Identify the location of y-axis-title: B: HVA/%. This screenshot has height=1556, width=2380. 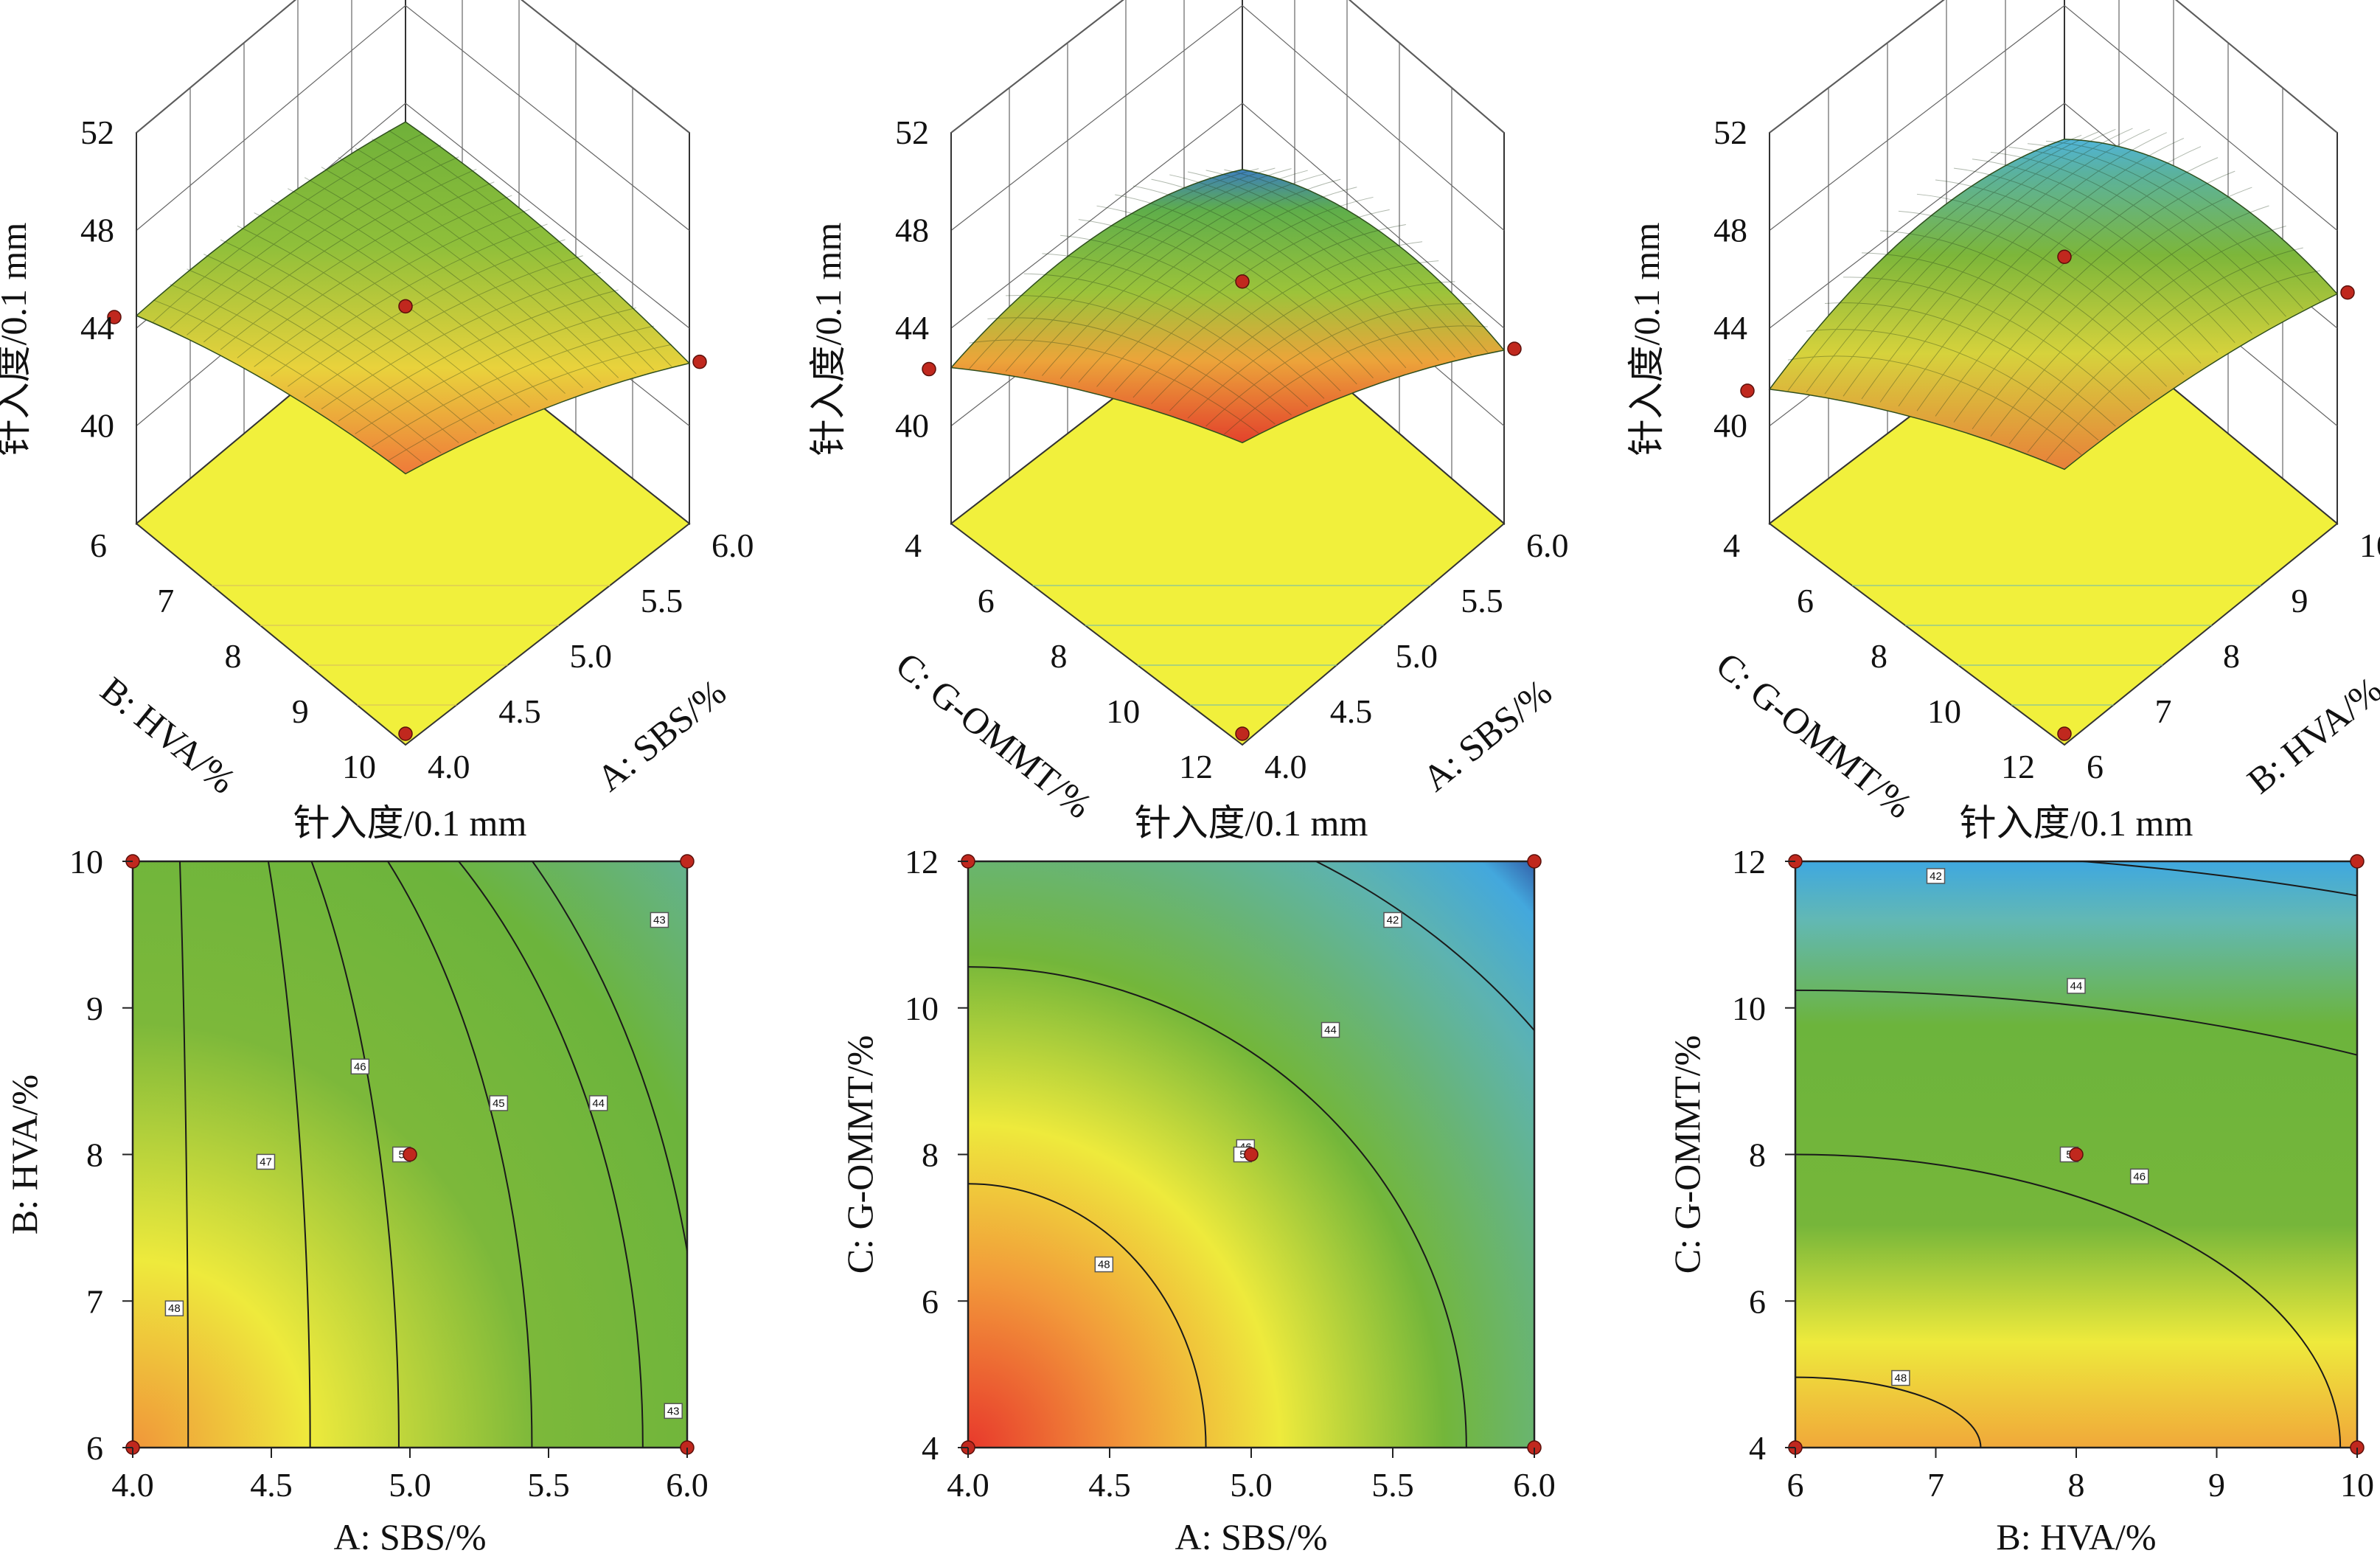
(168, 735).